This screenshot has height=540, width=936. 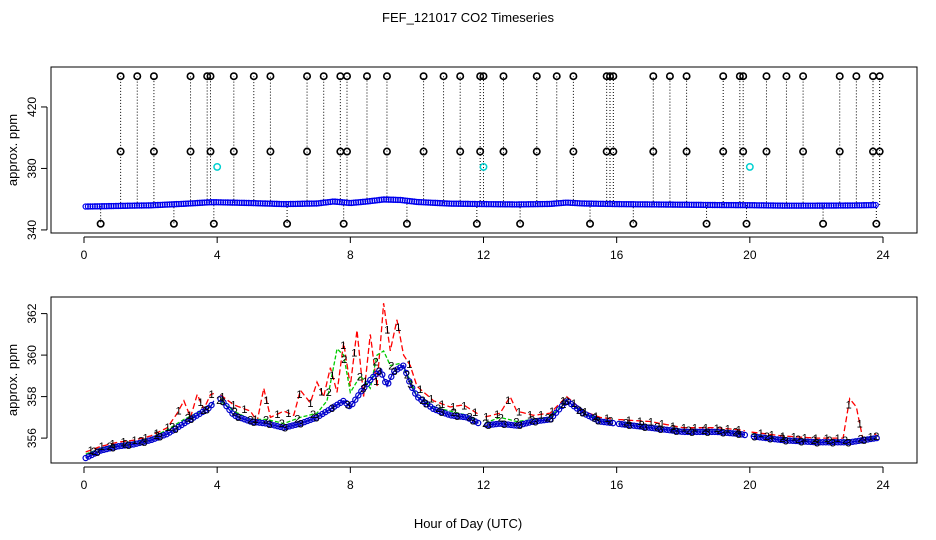 What do you see at coordinates (36, 375) in the screenshot?
I see `bottom-y-axis: 356 358 360 362` at bounding box center [36, 375].